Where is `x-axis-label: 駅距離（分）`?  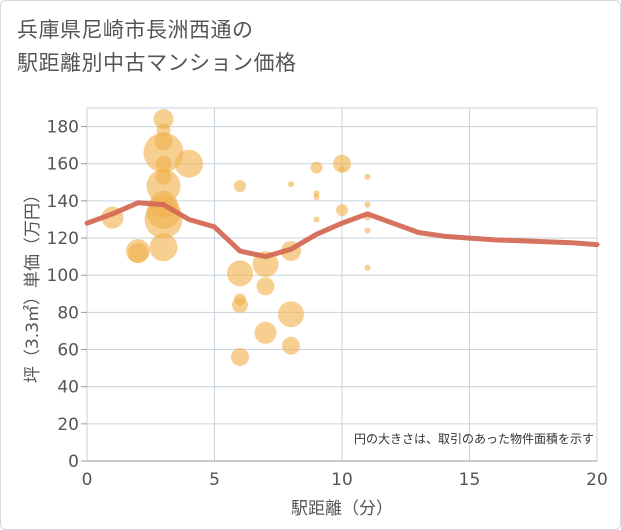 x-axis-label: 駅距離（分） is located at coordinates (342, 509).